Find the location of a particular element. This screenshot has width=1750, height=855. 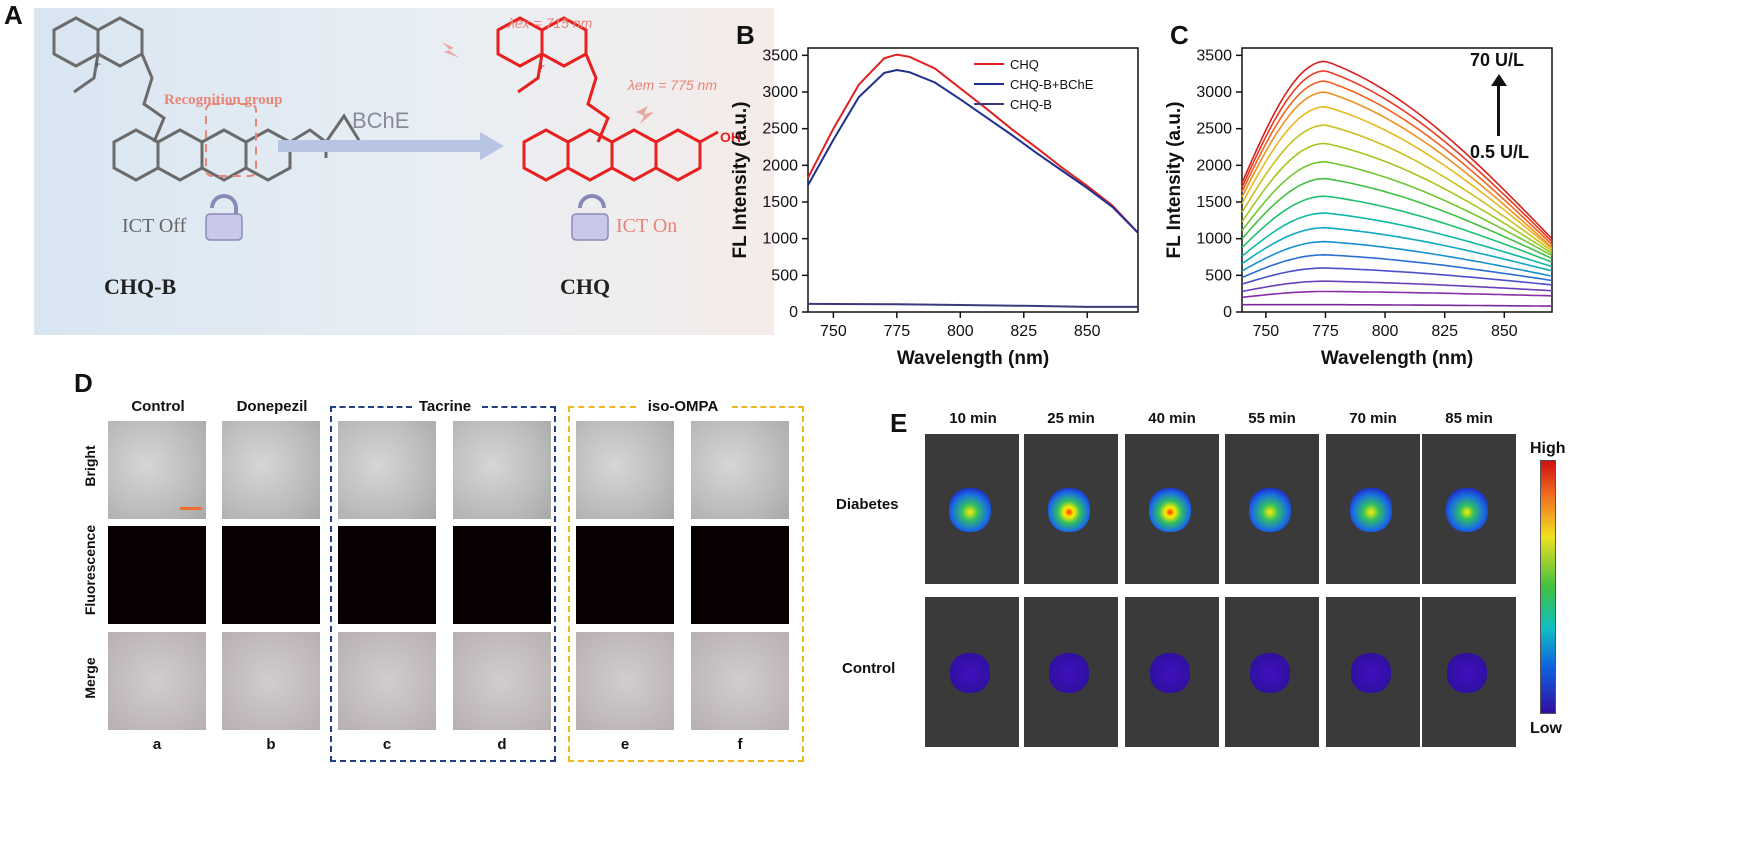

recognition-box is located at coordinates (231, 140).